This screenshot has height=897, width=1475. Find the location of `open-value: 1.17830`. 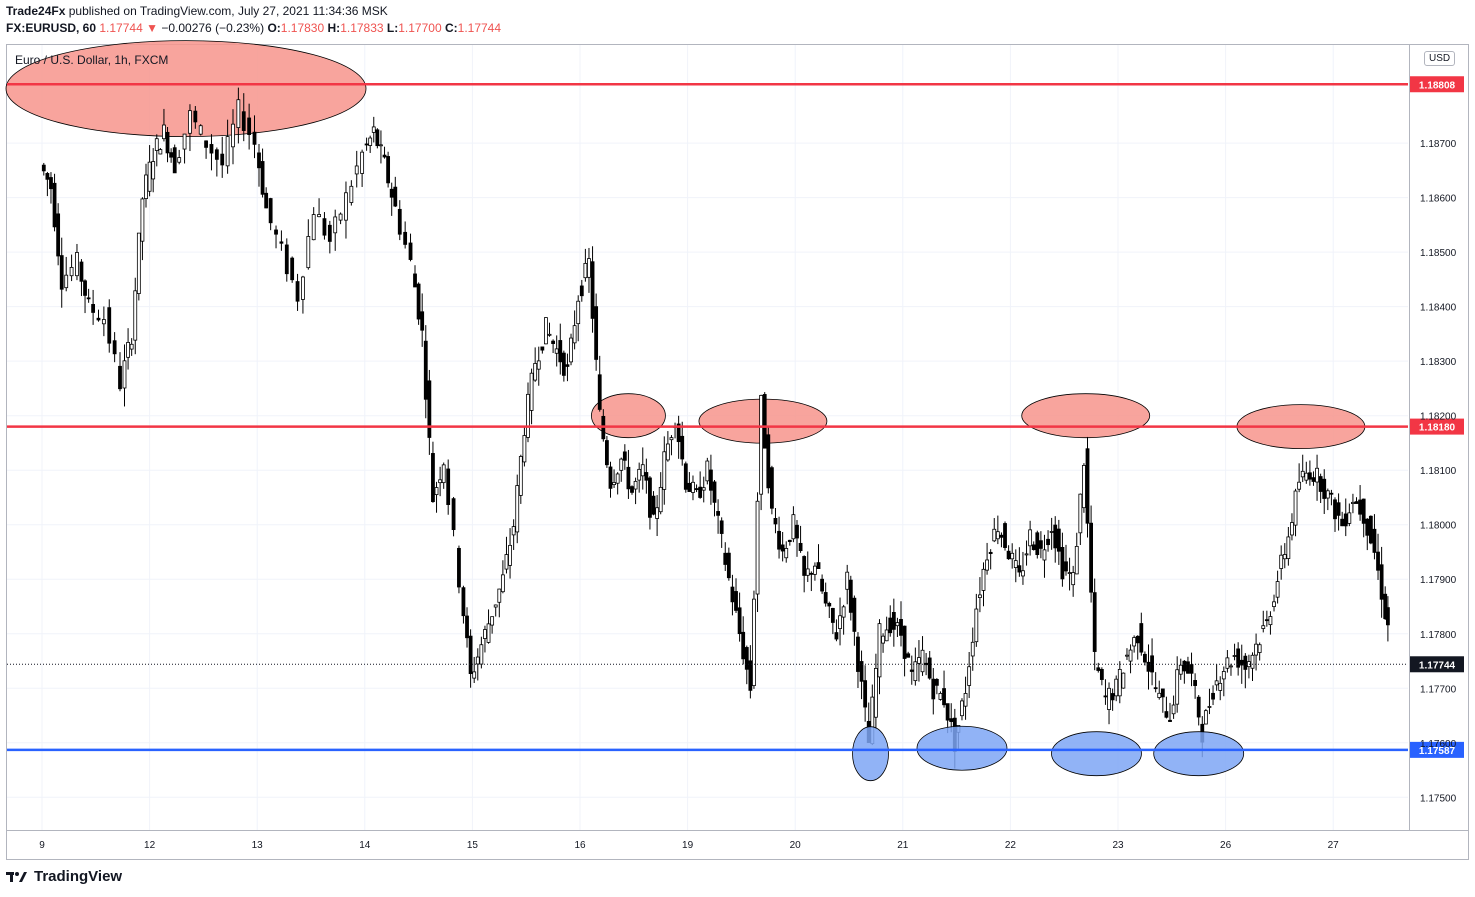

open-value: 1.17830 is located at coordinates (302, 28).